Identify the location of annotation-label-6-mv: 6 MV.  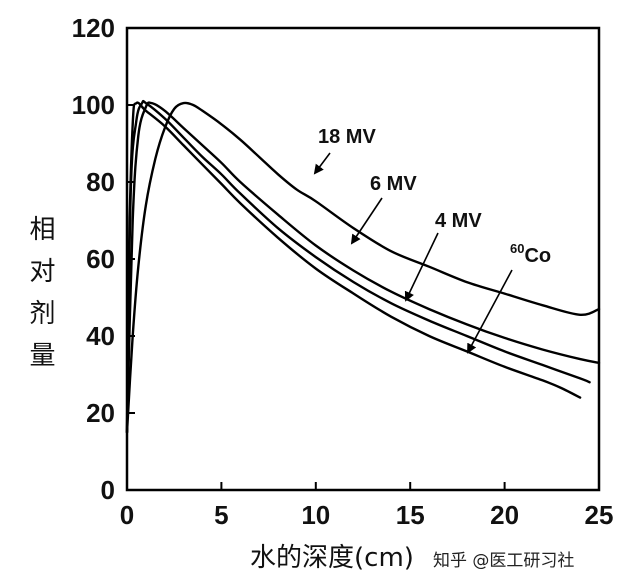
(393, 184).